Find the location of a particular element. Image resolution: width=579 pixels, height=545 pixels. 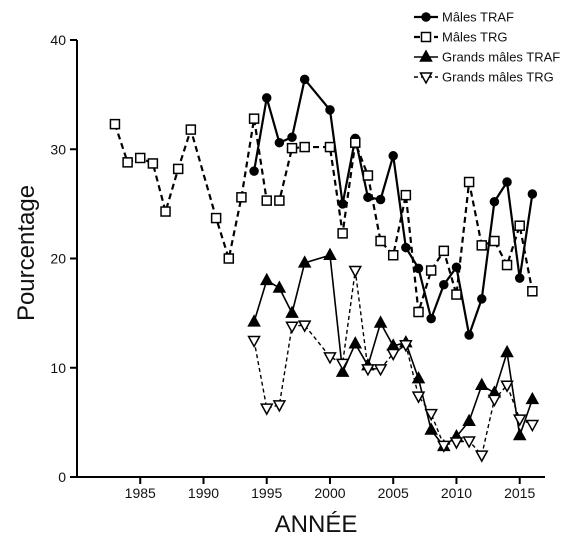

y-tick-label: 40 is located at coordinates (58, 40).